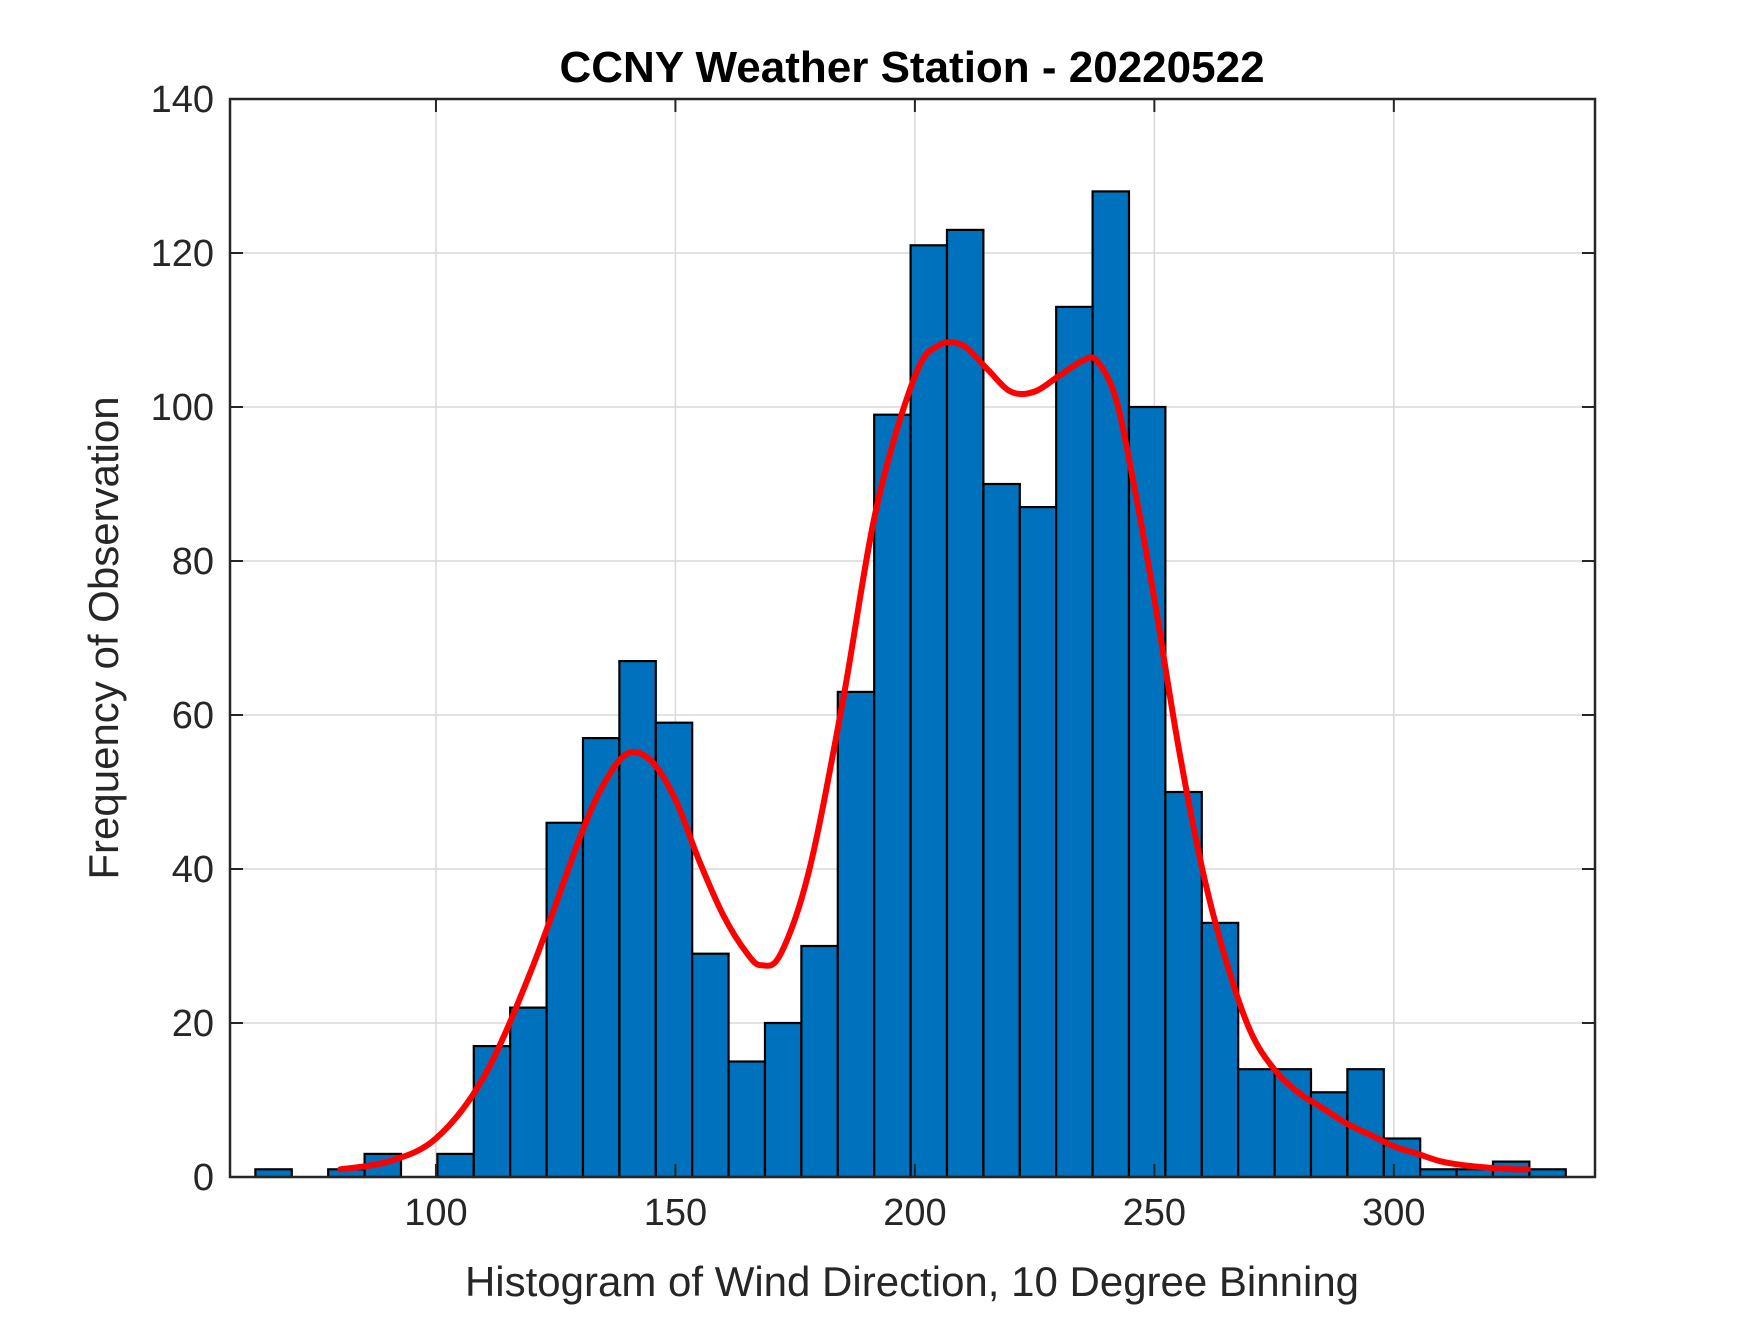  What do you see at coordinates (182, 408) in the screenshot?
I see `y-tick-label: 100` at bounding box center [182, 408].